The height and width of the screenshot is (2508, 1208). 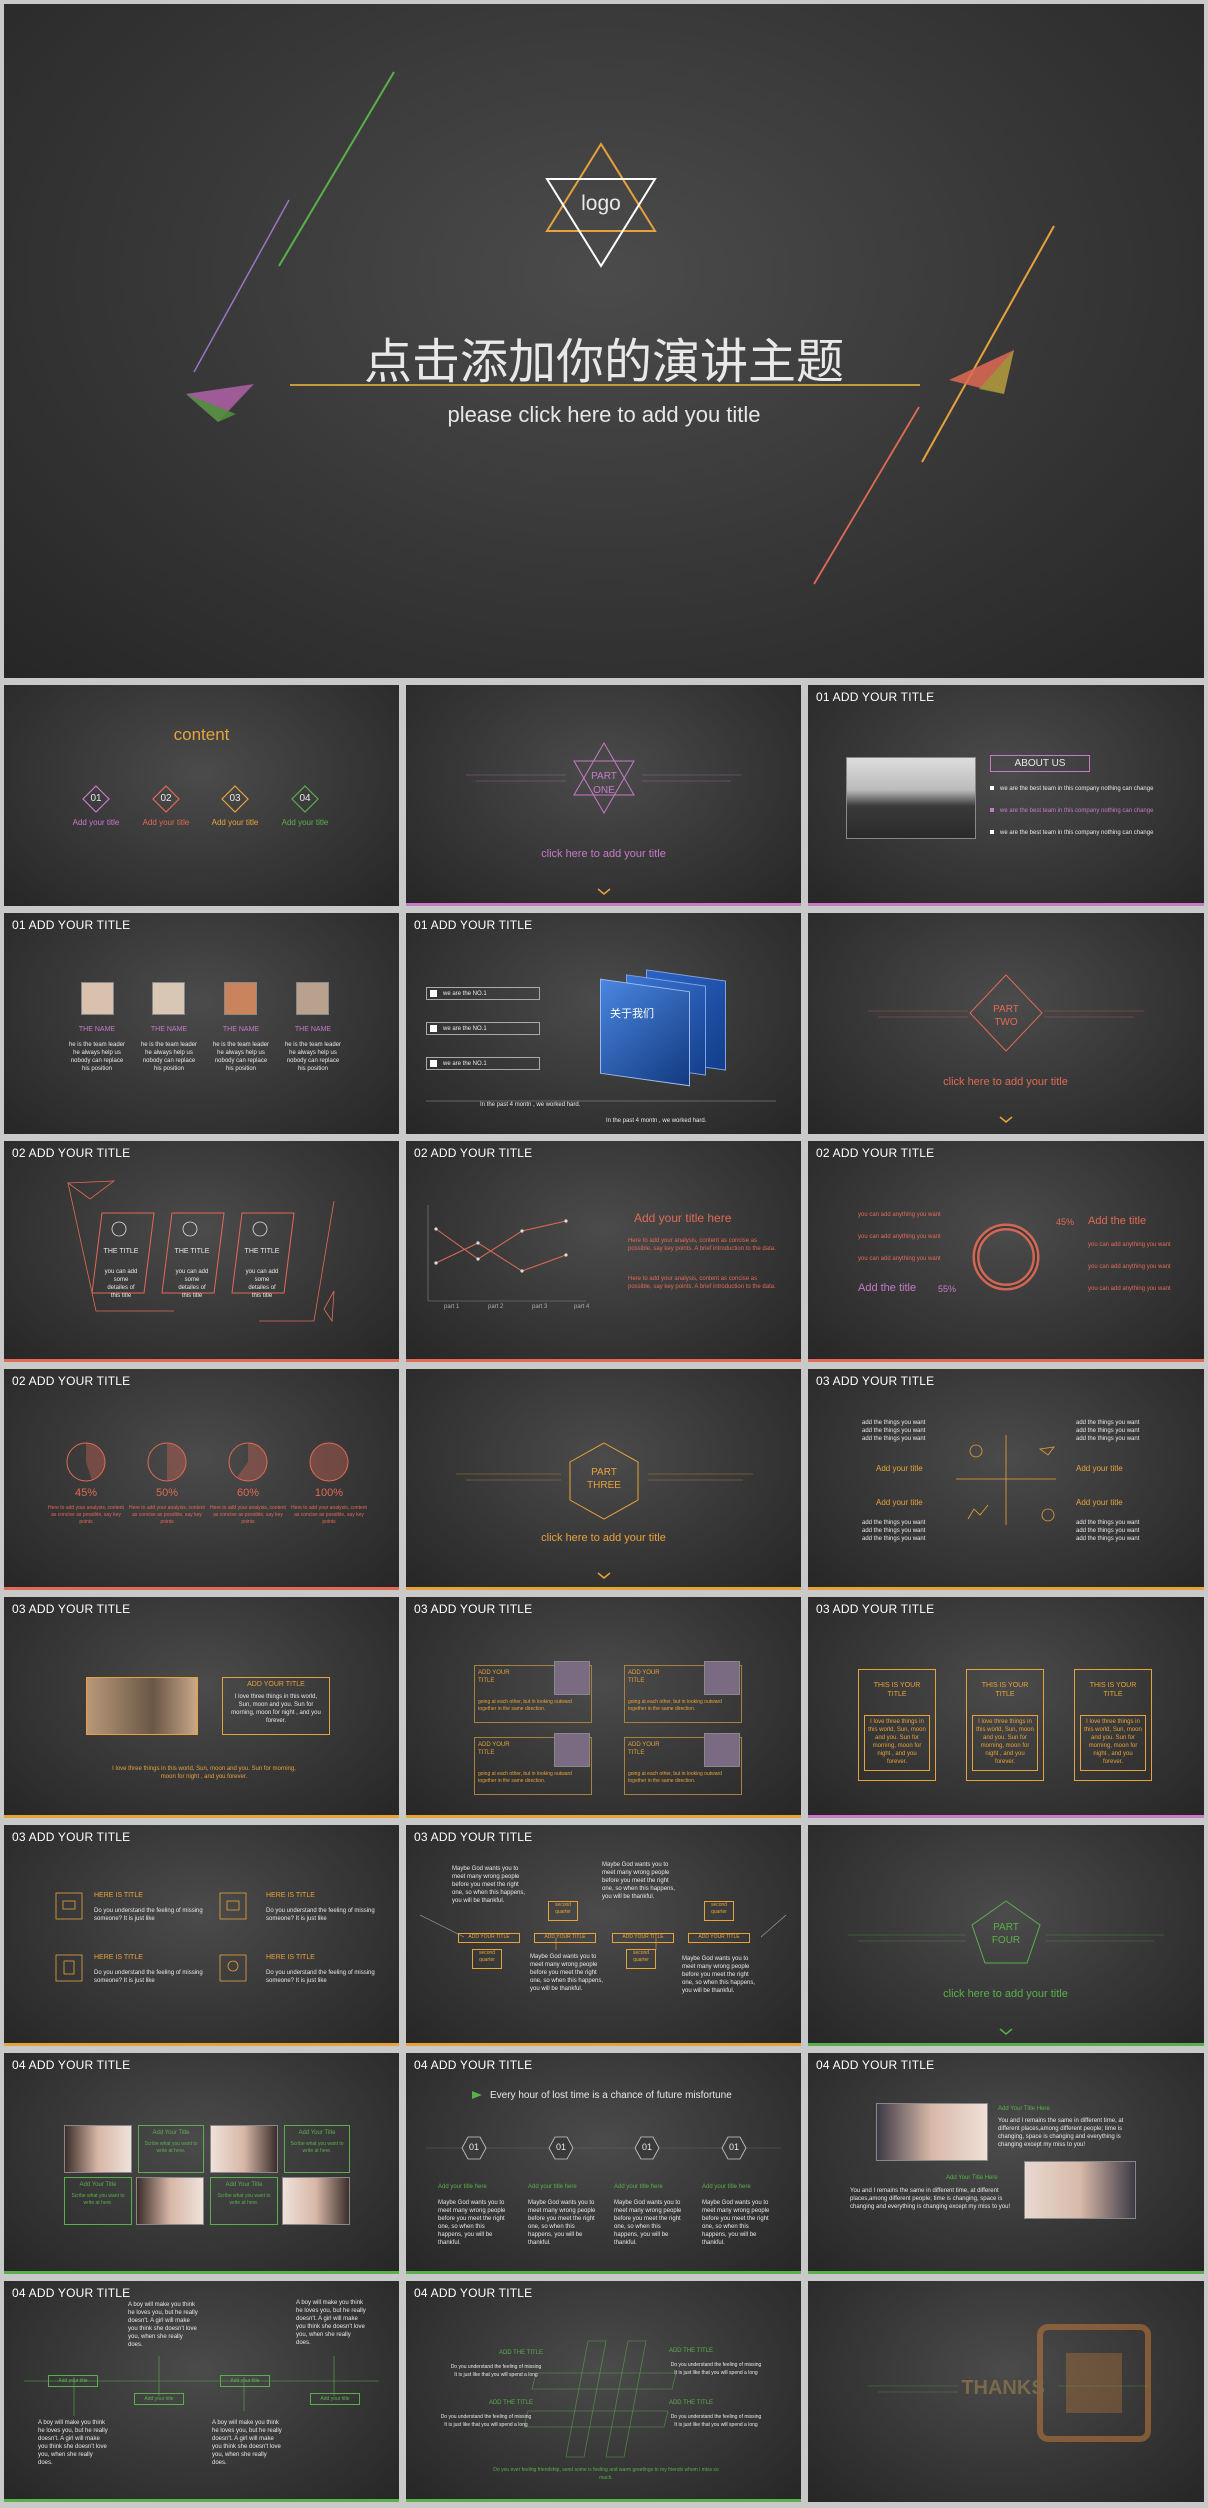 I want to click on thanks-slide: THANKS, so click(x=1006, y=2391).